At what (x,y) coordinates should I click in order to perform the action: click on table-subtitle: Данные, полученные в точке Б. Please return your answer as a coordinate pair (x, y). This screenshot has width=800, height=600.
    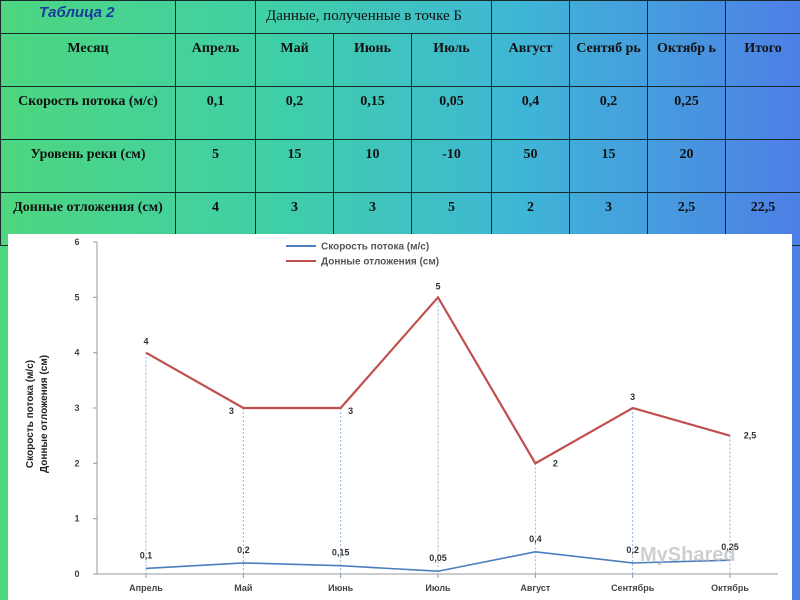
    Looking at the image, I should click on (373, 17).